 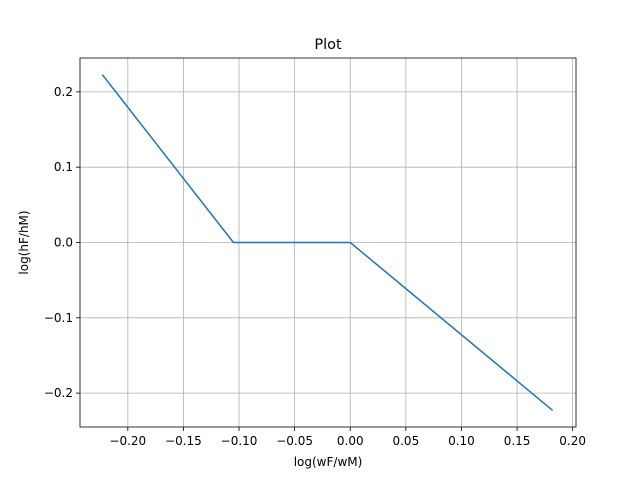 I want to click on y-tick-label: 0.2, so click(x=63, y=92).